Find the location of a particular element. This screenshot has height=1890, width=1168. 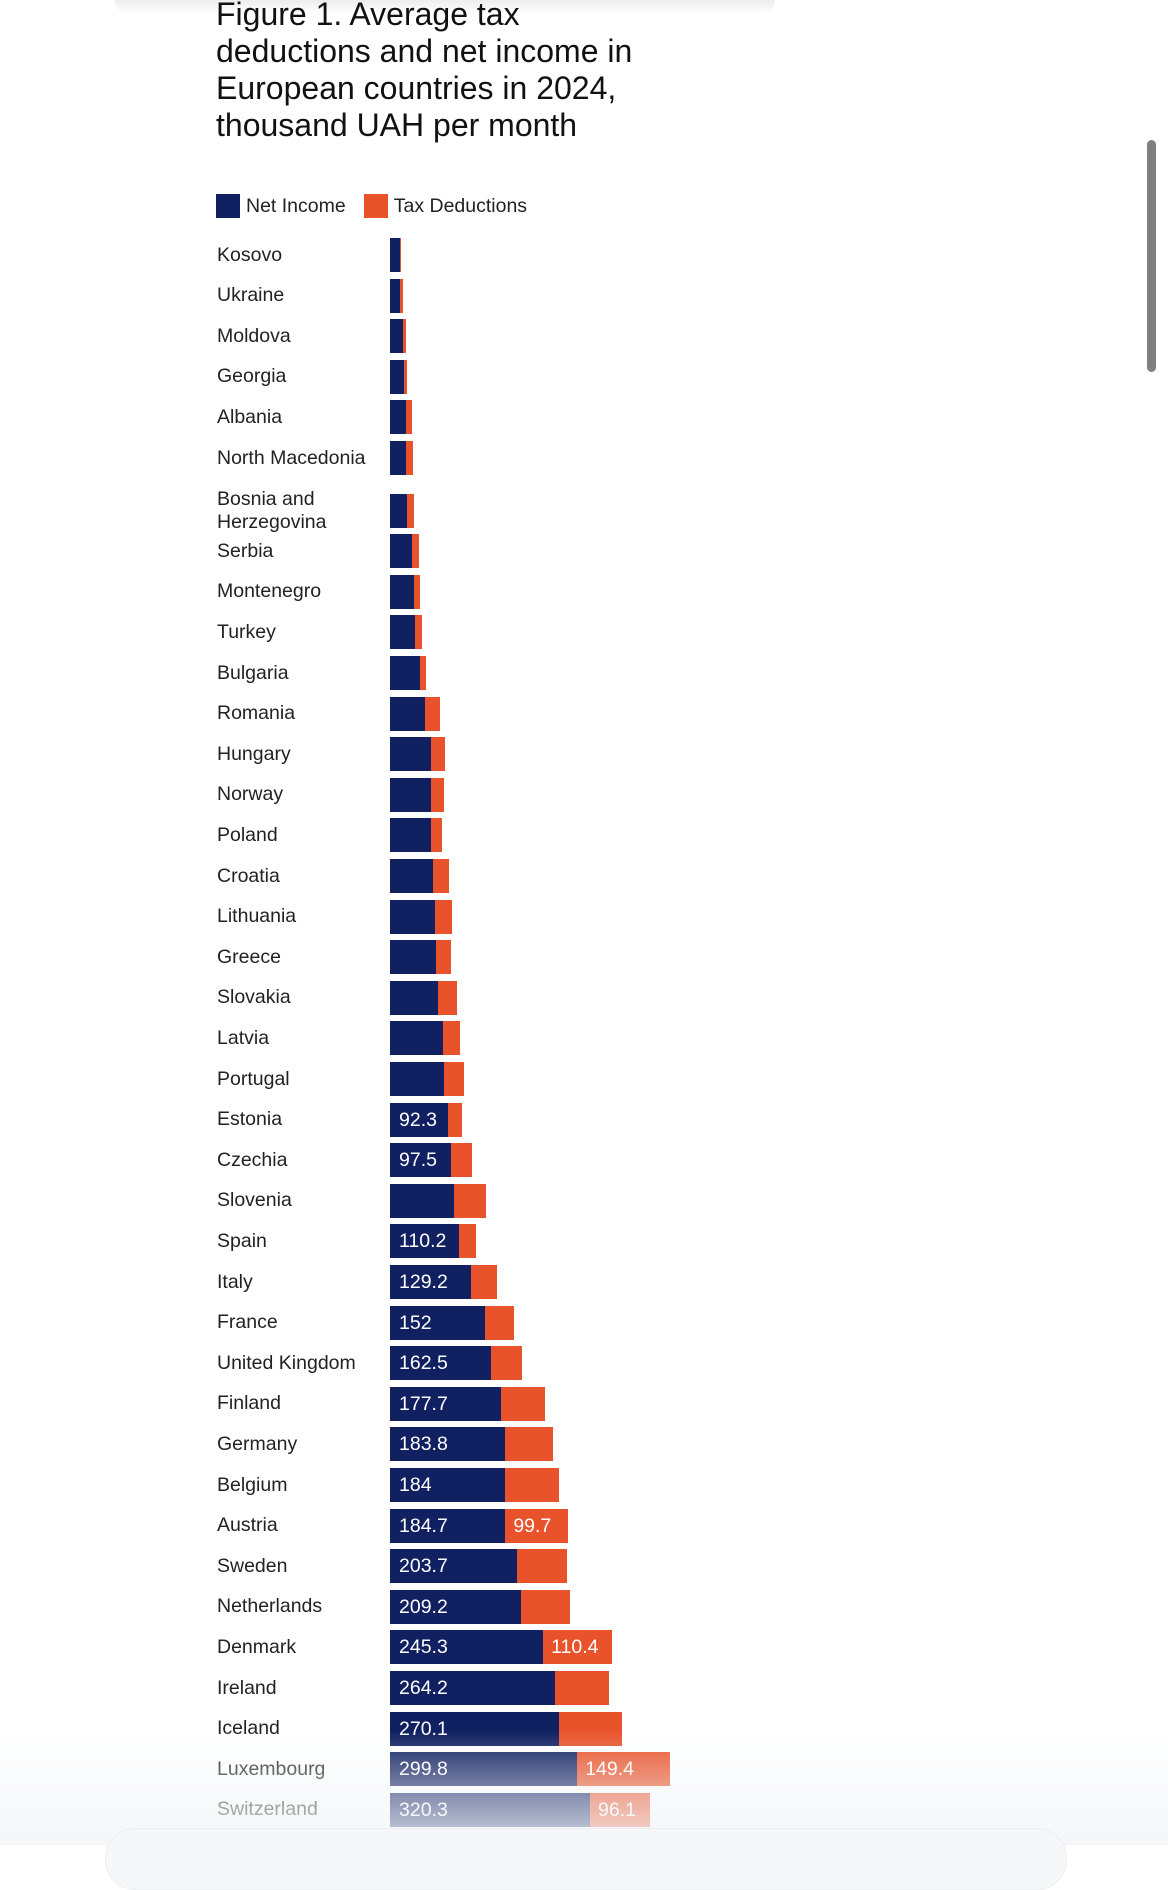

category-label-norway: Norway is located at coordinates (250, 794).